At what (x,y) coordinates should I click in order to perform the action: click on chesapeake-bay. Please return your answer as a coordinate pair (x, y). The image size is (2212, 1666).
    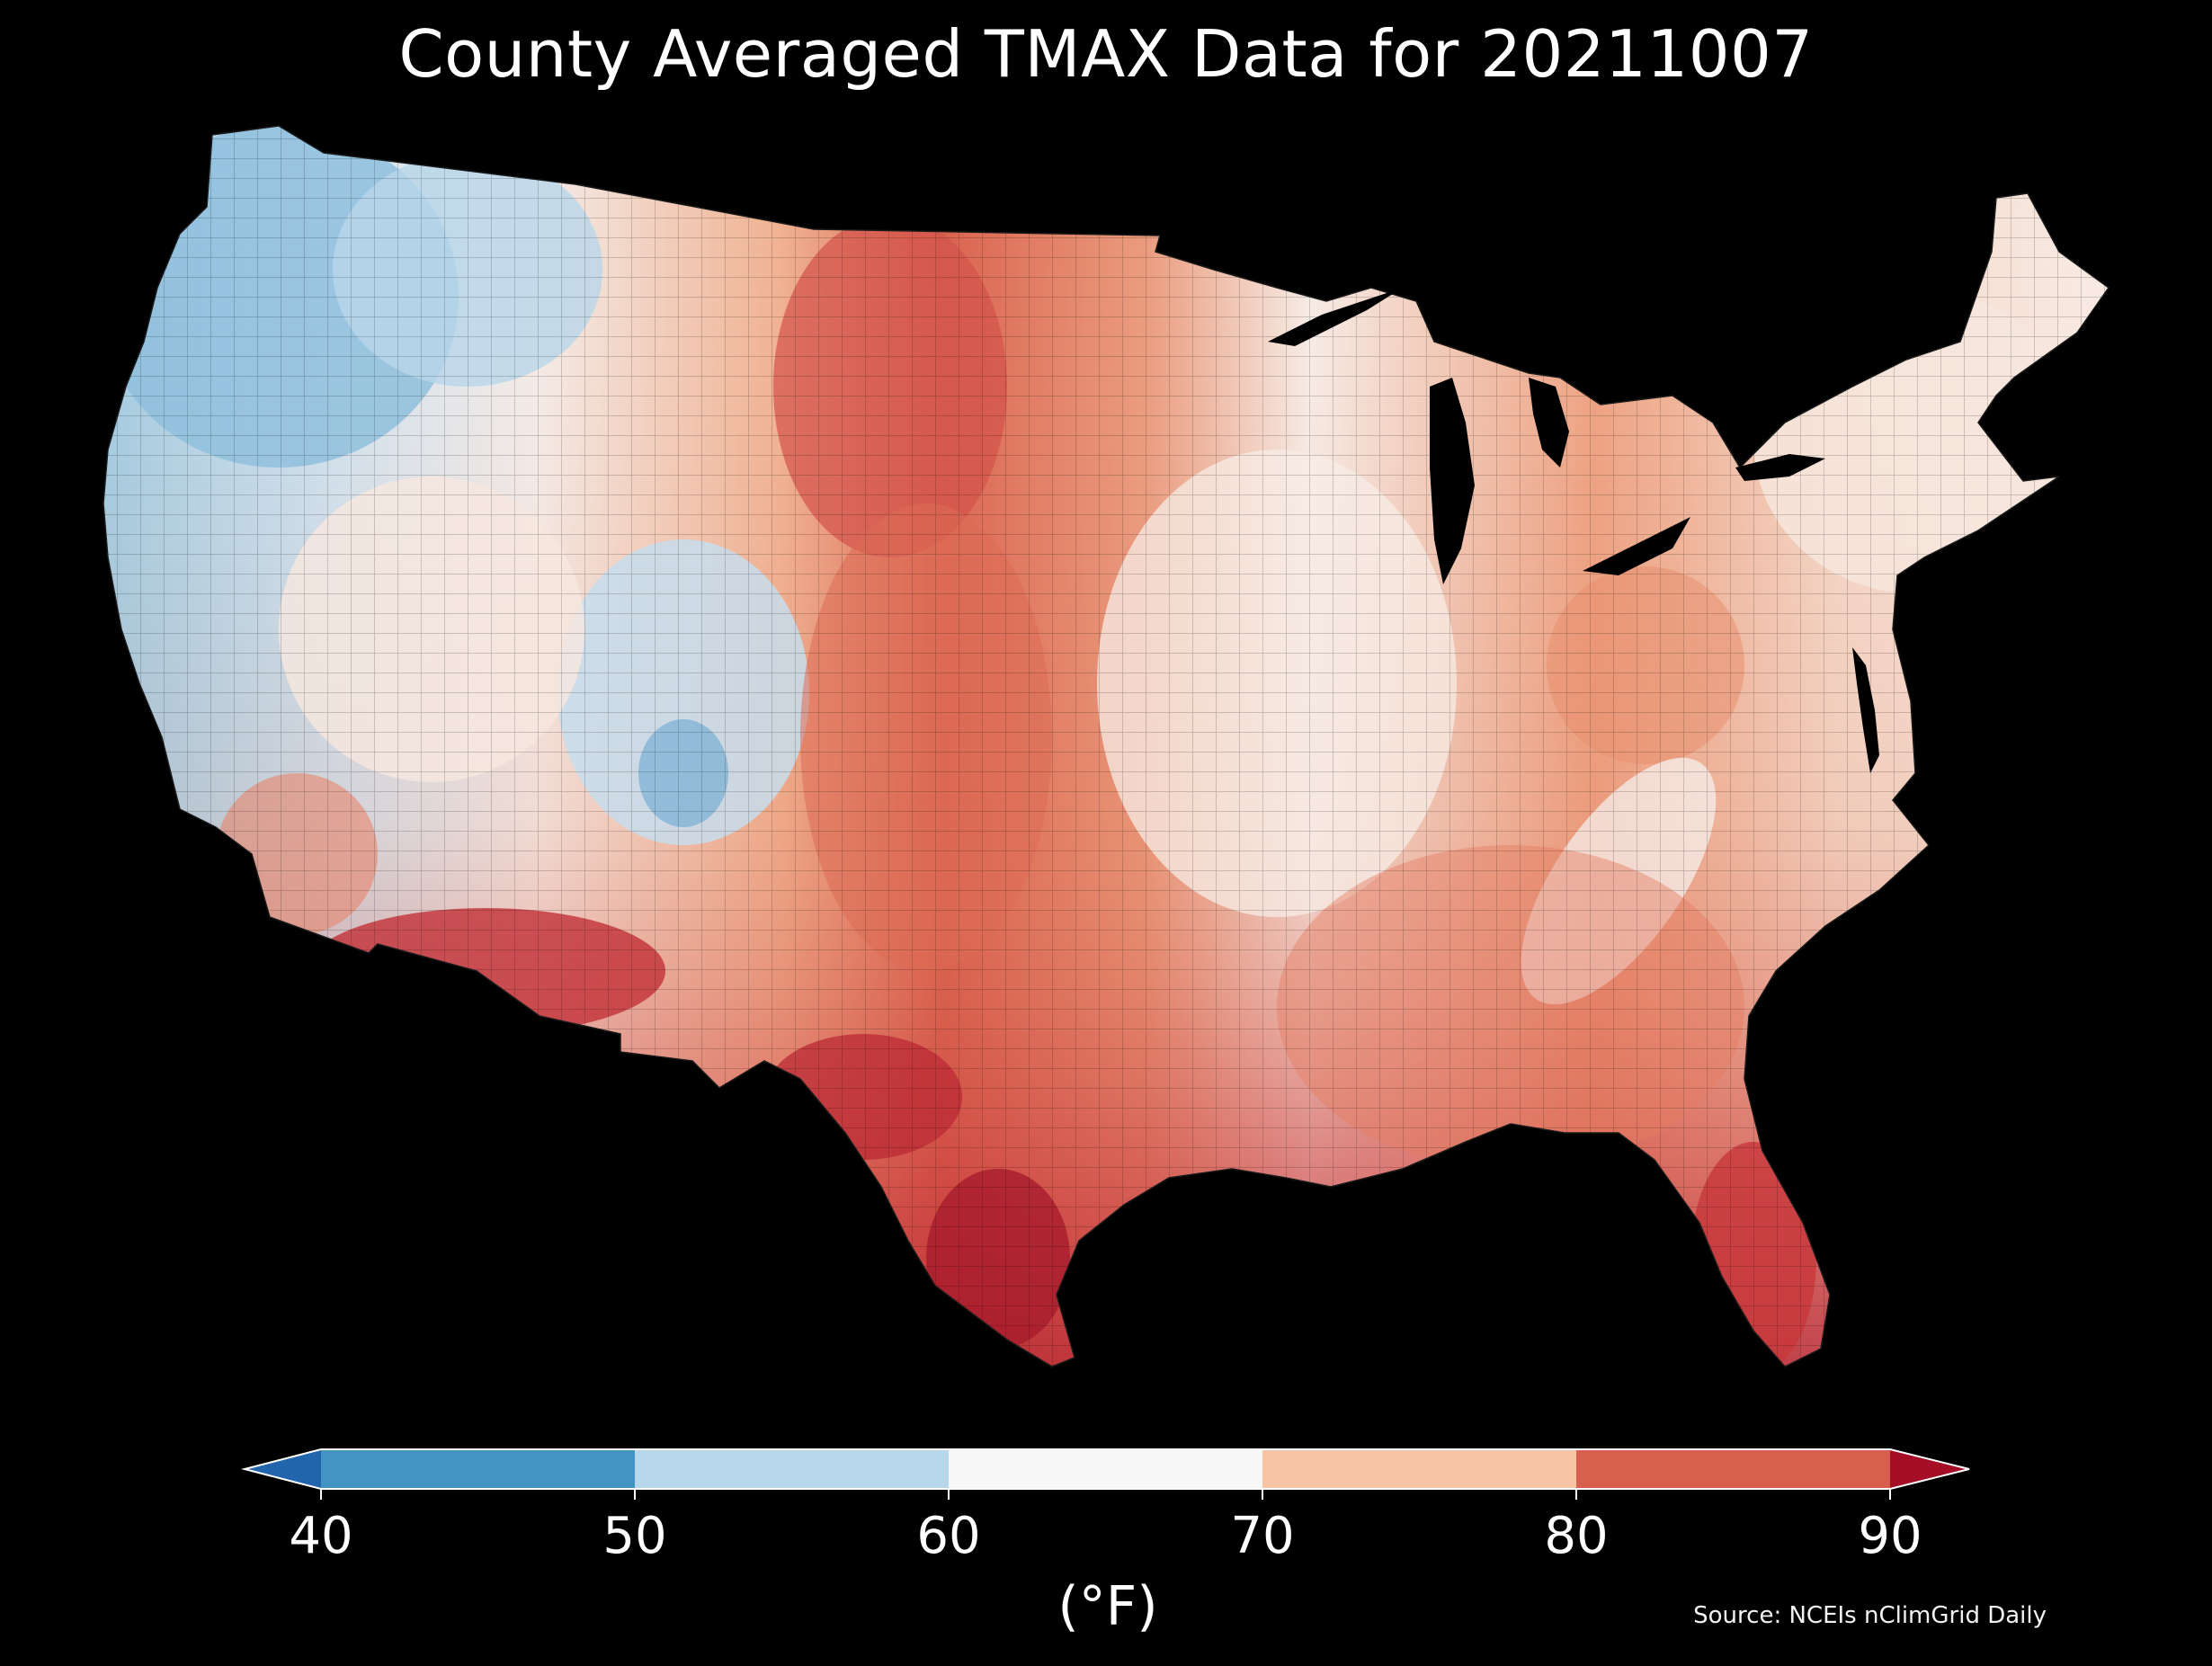
    Looking at the image, I should click on (1865, 710).